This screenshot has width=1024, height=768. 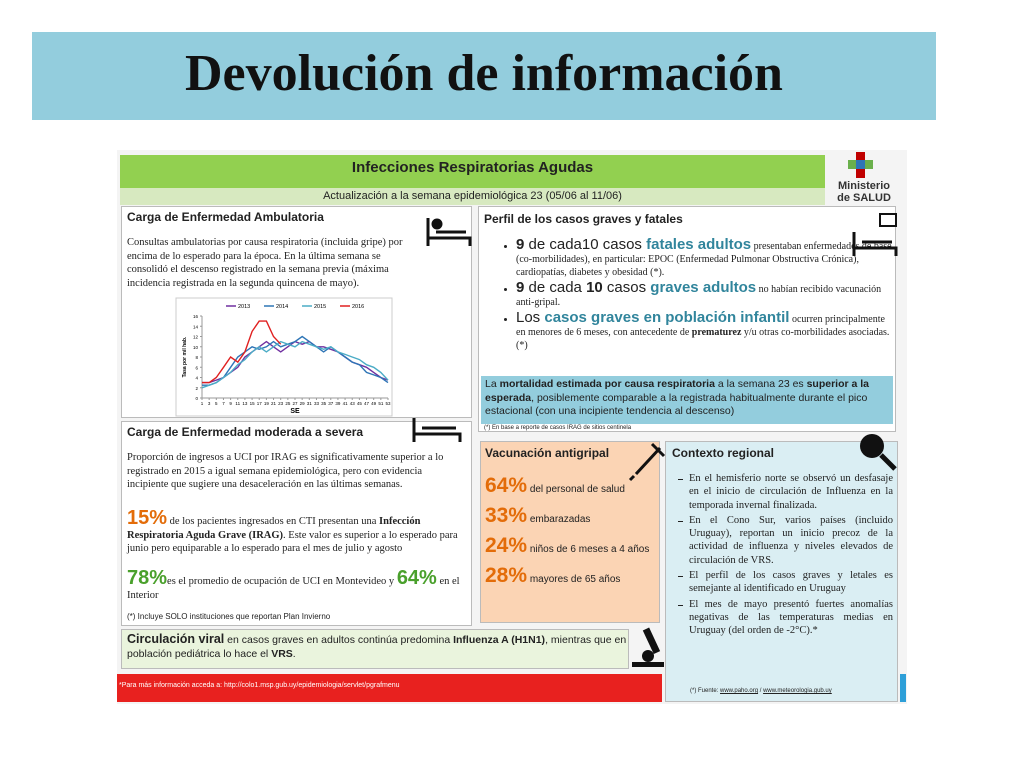 What do you see at coordinates (575, 579) in the screenshot?
I see `item-text: mayores de 65 años` at bounding box center [575, 579].